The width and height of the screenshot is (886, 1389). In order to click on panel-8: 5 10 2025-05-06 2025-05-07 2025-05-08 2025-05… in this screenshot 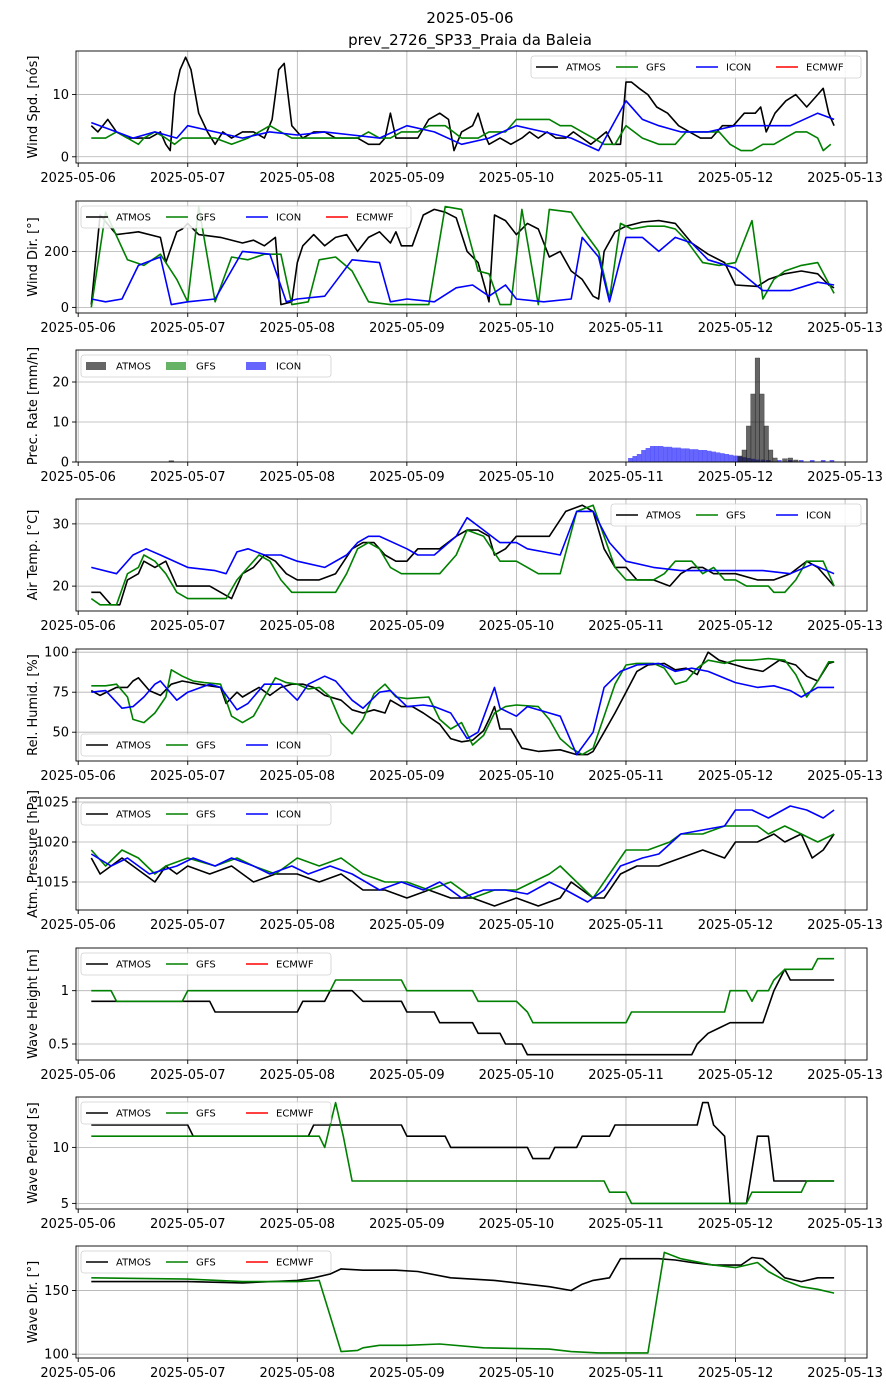, I will do `click(454, 1164)`.